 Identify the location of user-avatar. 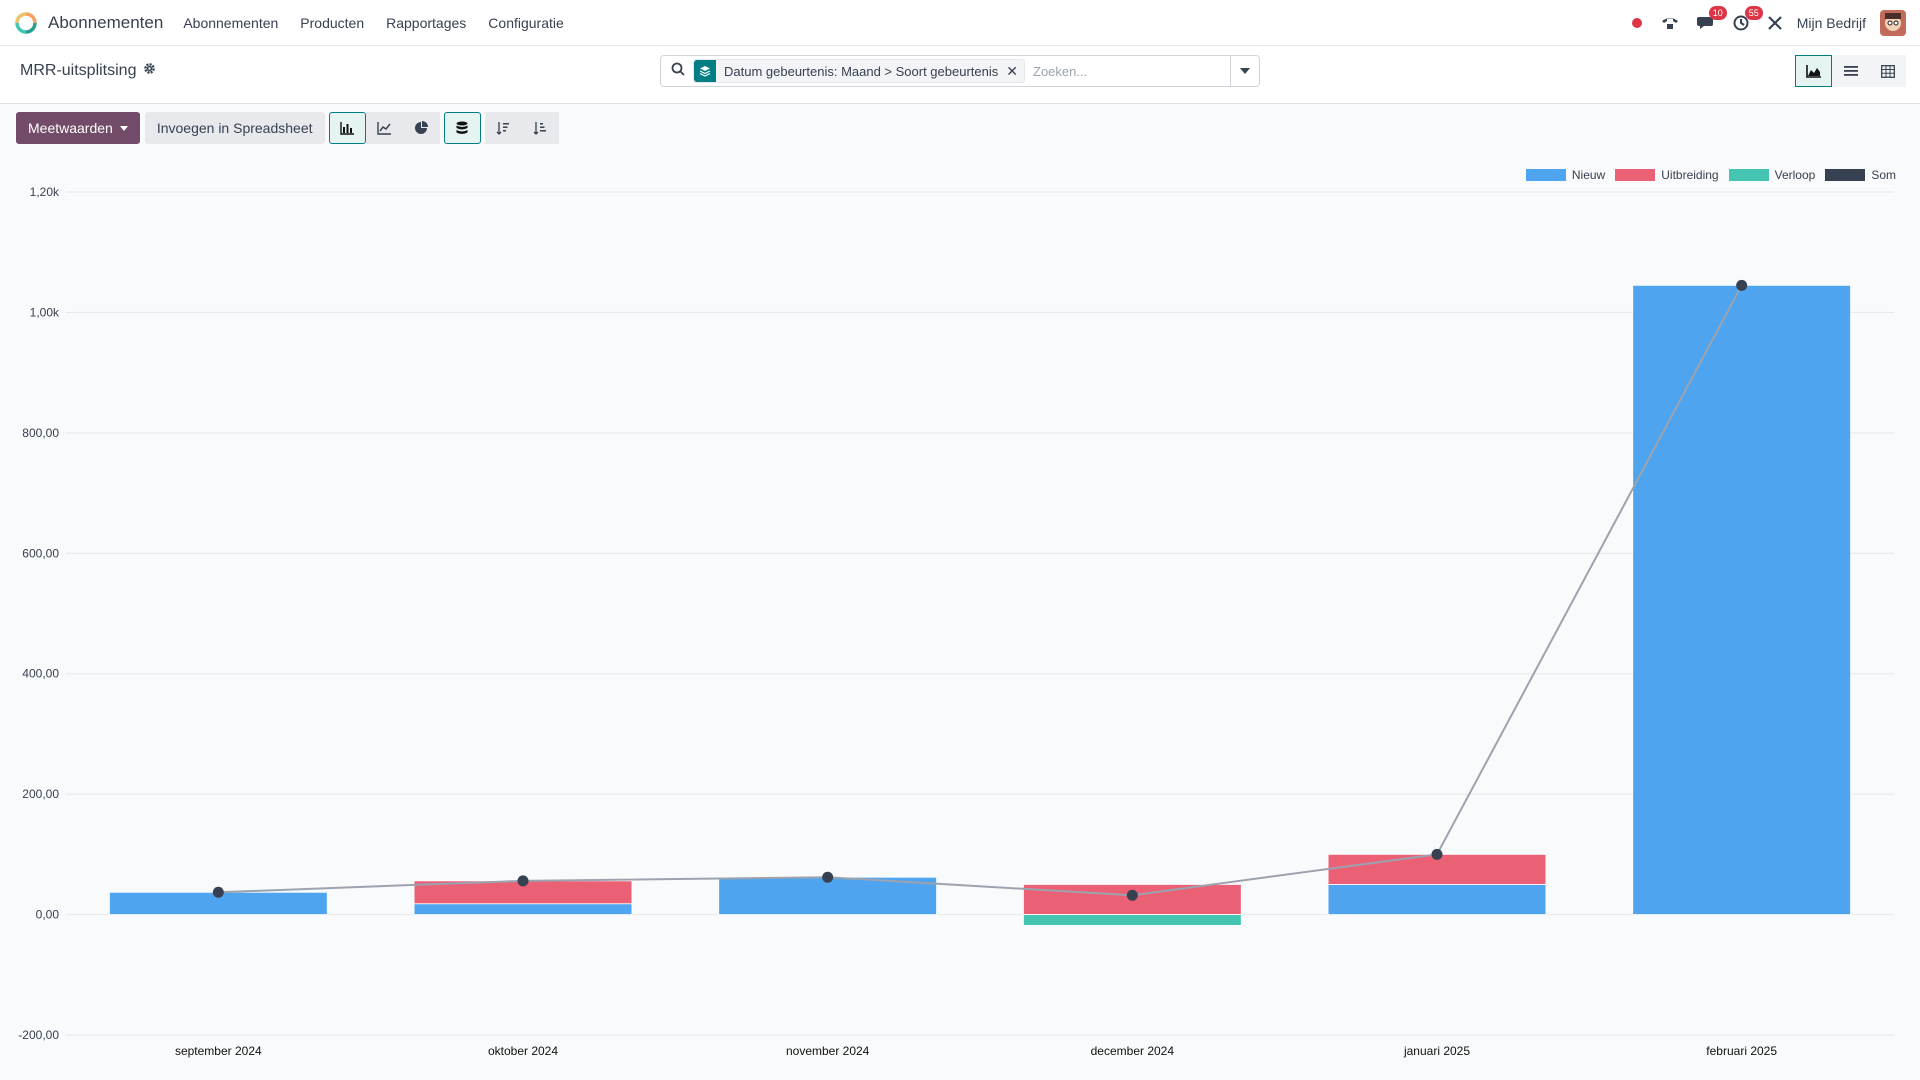
(1893, 23).